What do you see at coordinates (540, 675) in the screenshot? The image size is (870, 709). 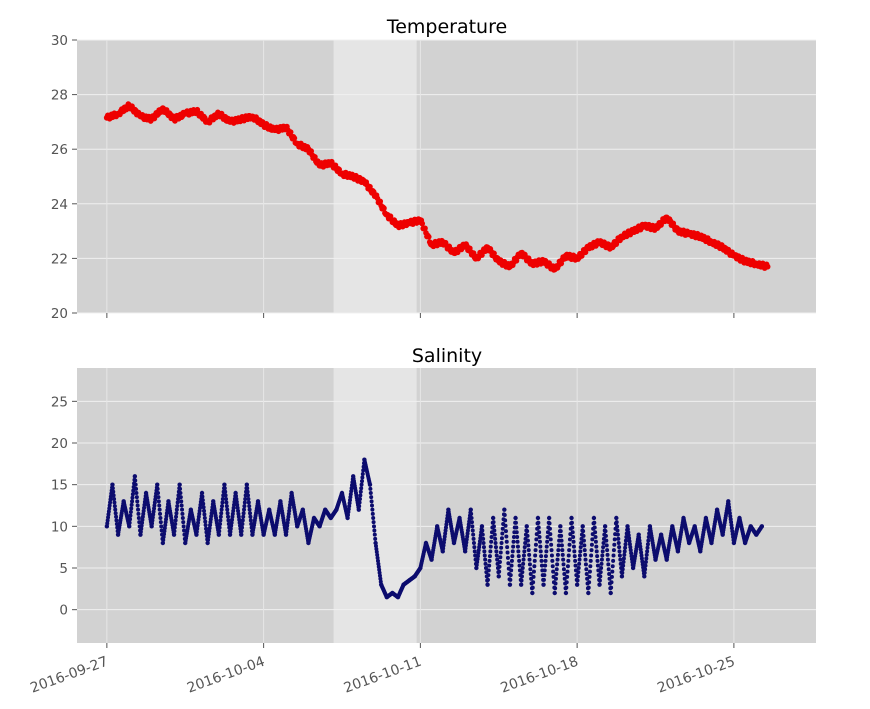 I see `x-tick-label: 2016-10-18` at bounding box center [540, 675].